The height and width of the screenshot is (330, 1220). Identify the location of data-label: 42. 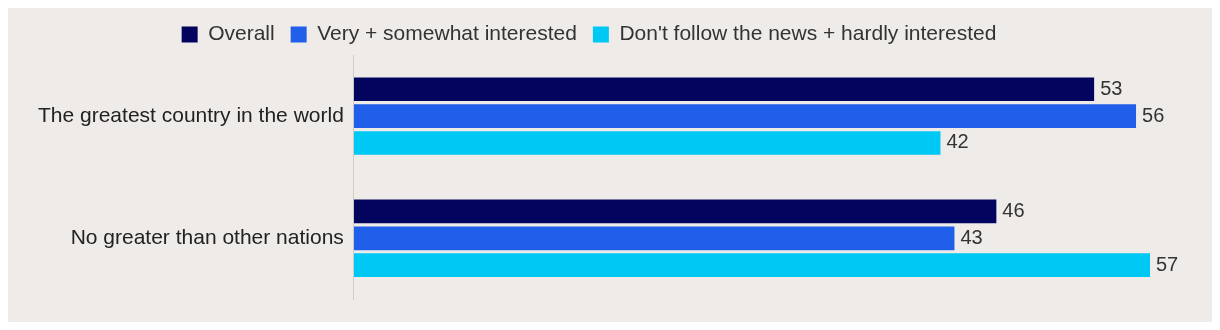
(957, 141).